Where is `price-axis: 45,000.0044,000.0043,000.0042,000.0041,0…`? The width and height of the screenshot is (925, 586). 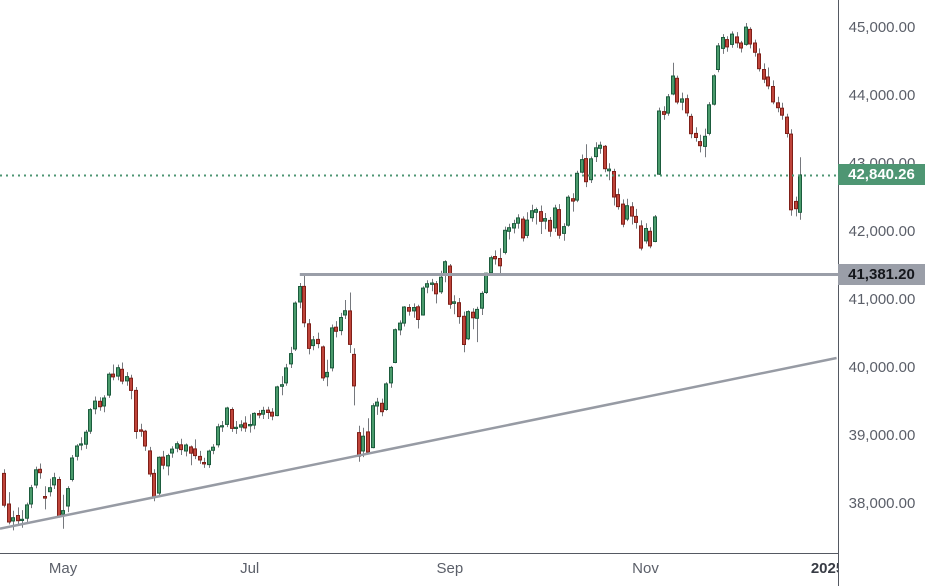 price-axis: 45,000.0044,000.0043,000.0042,000.0041,0… is located at coordinates (882, 276).